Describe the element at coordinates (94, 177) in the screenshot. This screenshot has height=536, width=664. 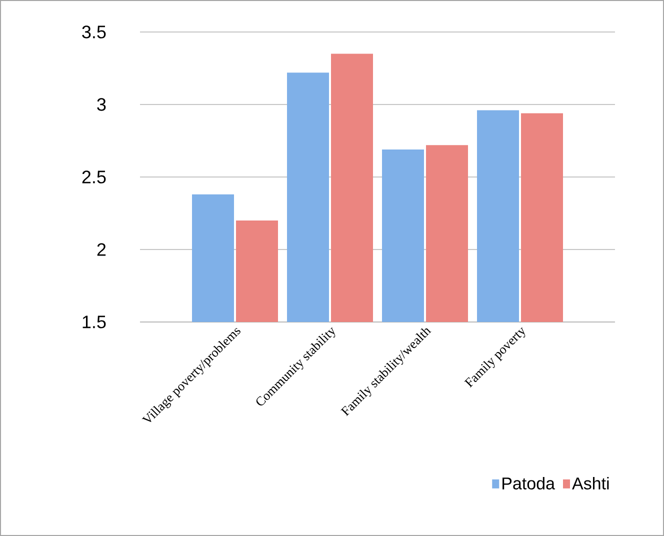
I see `y-tick-label: 2.5` at that location.